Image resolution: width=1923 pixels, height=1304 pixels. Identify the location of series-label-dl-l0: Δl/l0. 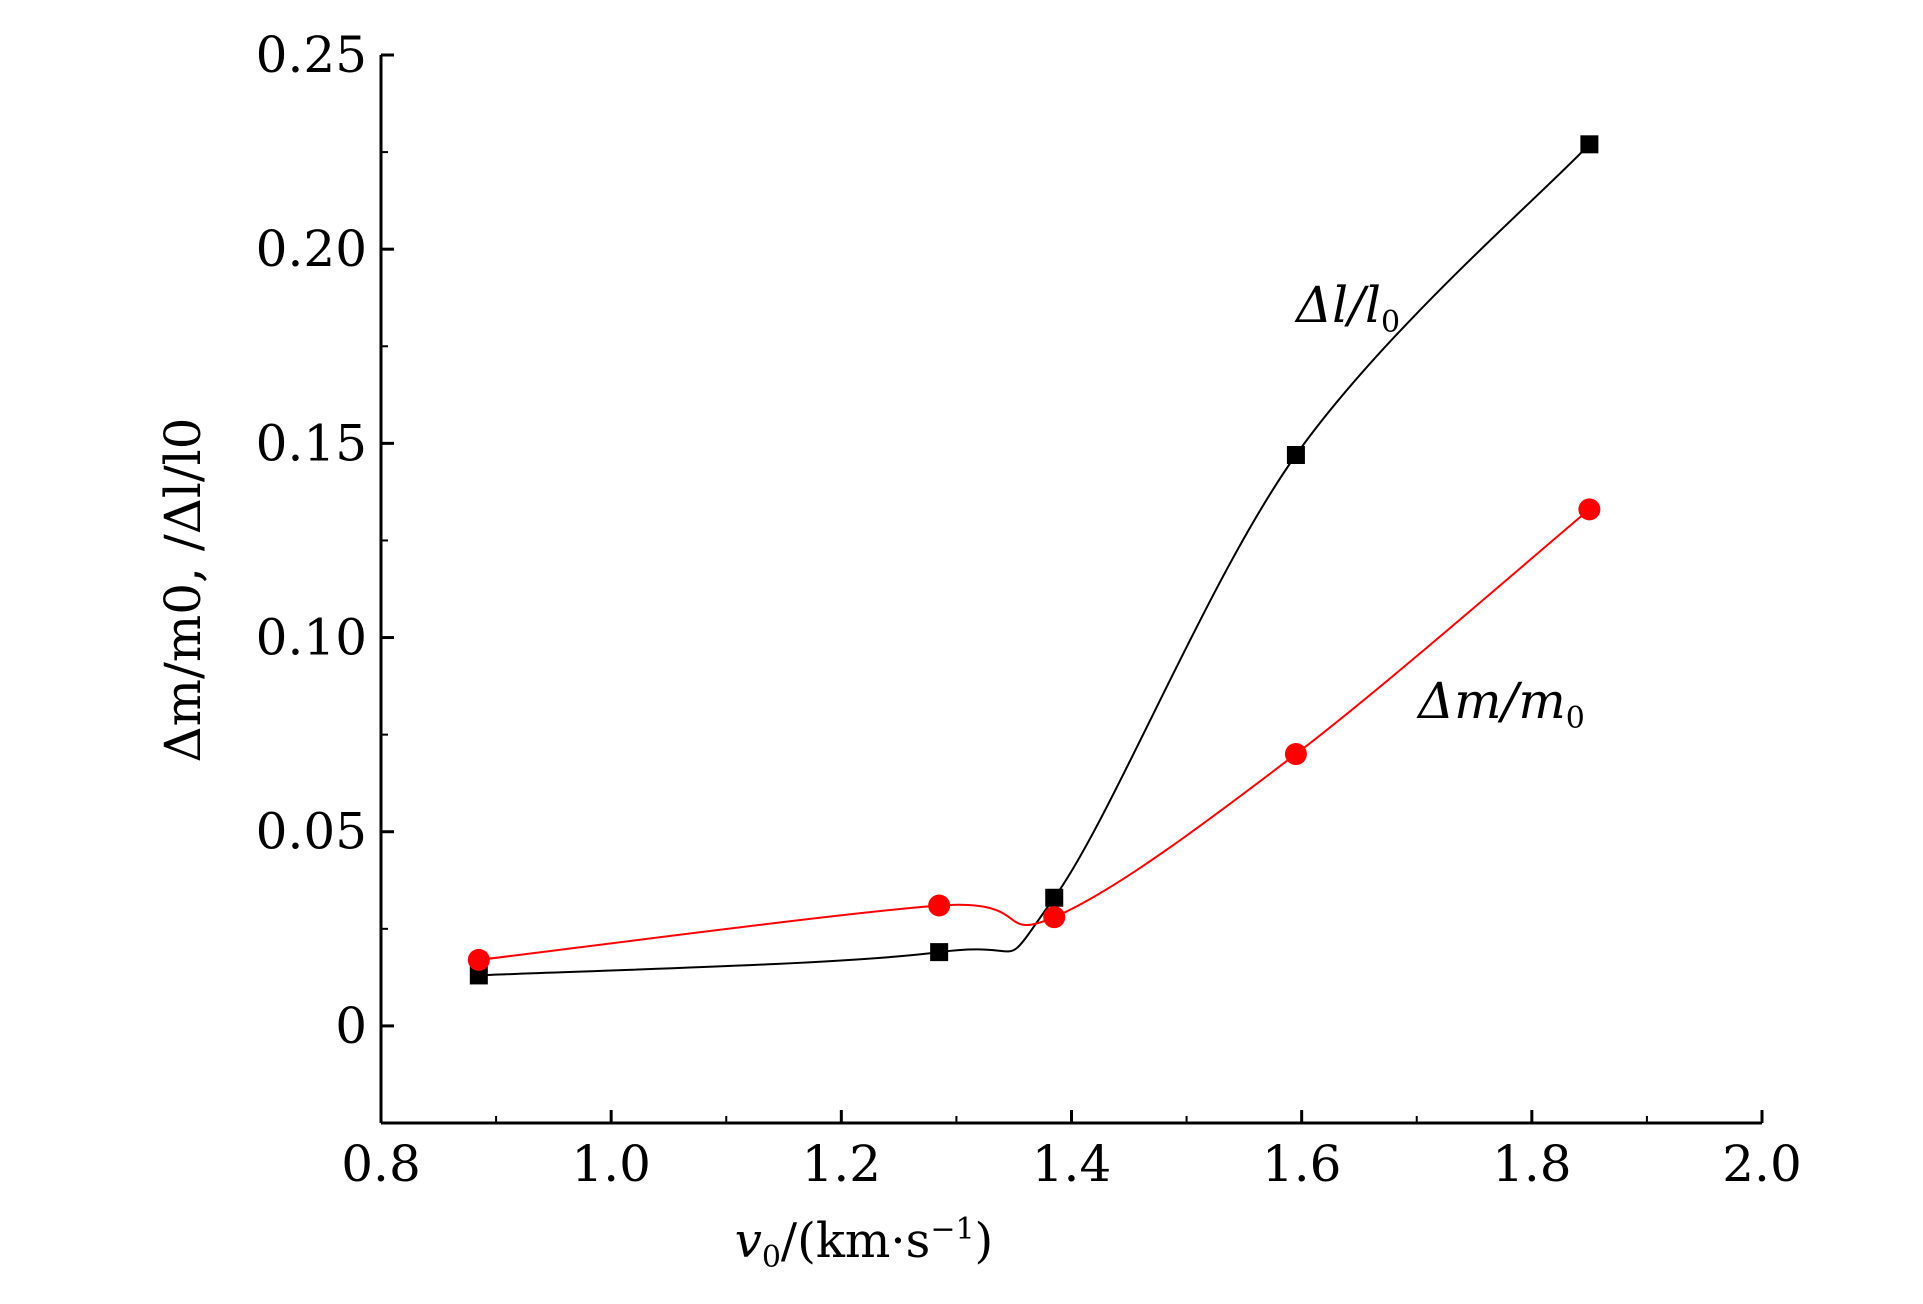
(1347, 308).